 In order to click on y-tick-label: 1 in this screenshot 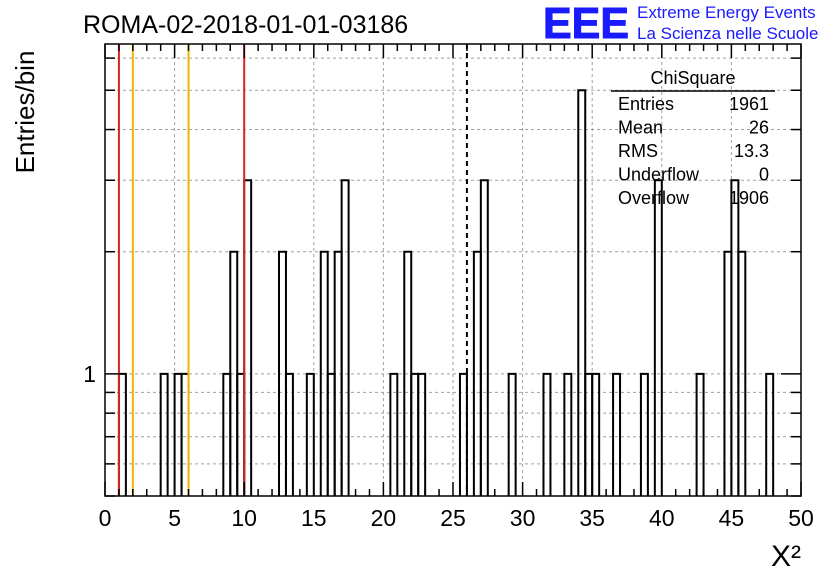, I will do `click(89, 374)`.